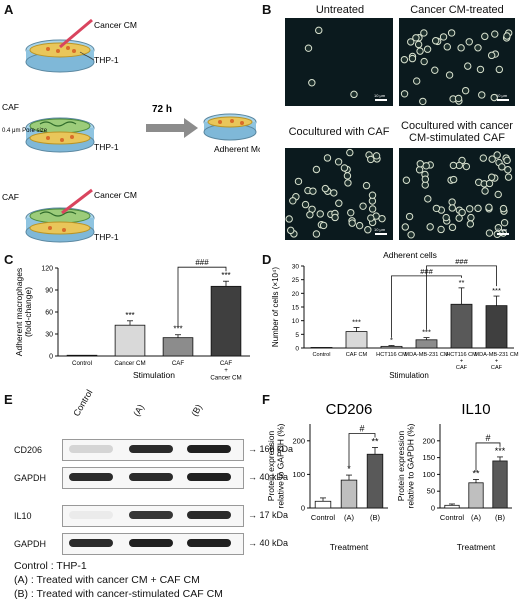  What do you see at coordinates (349, 469) in the screenshot?
I see `significance-mark: *` at bounding box center [349, 469].